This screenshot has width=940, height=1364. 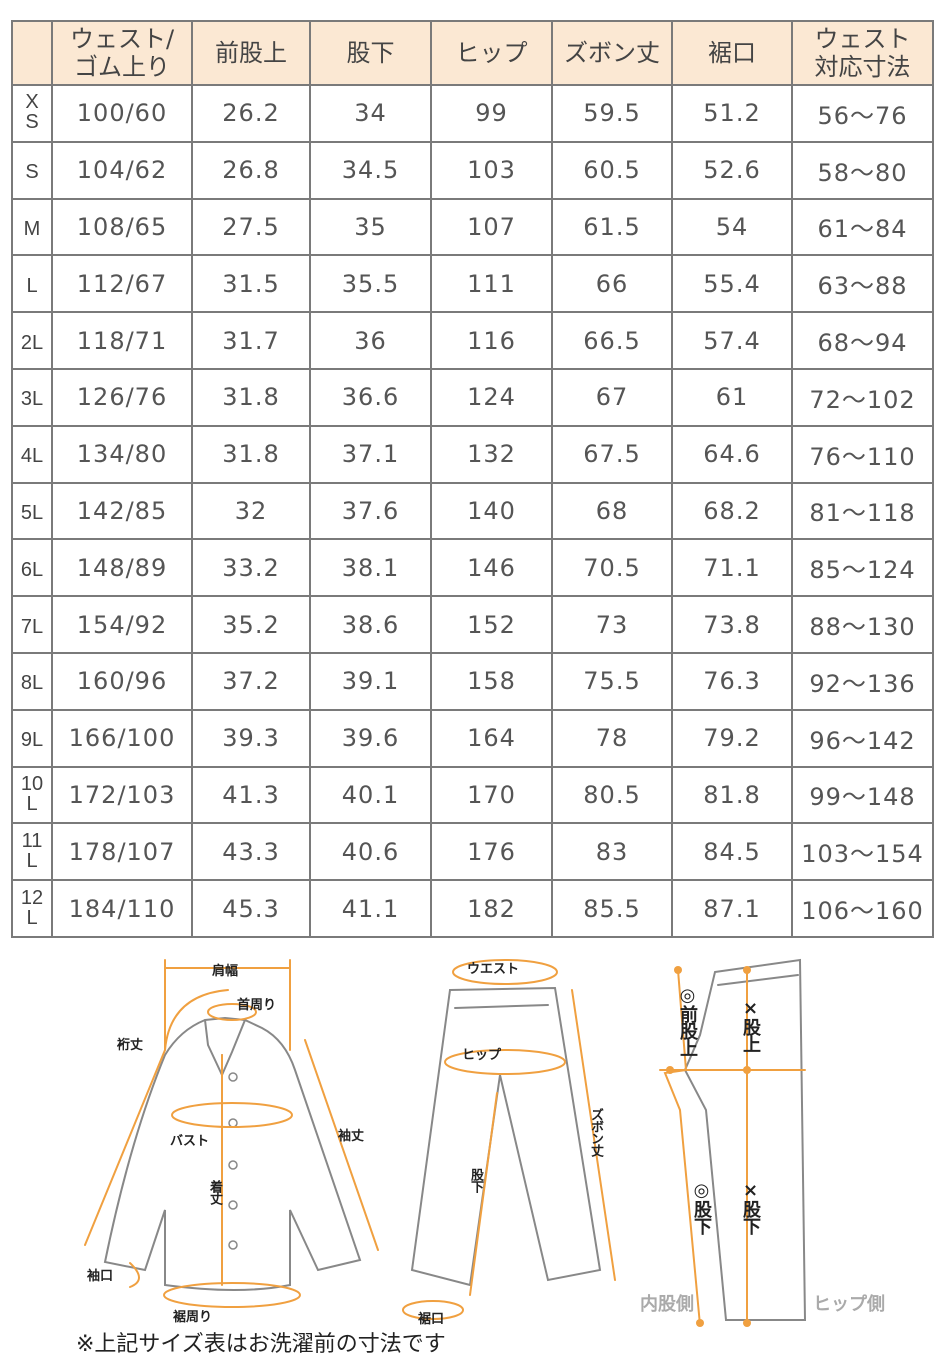 I want to click on table-row: 7L 154/92 35.2 38.6 152 73 73.8 88～130, so click(x=472, y=624).